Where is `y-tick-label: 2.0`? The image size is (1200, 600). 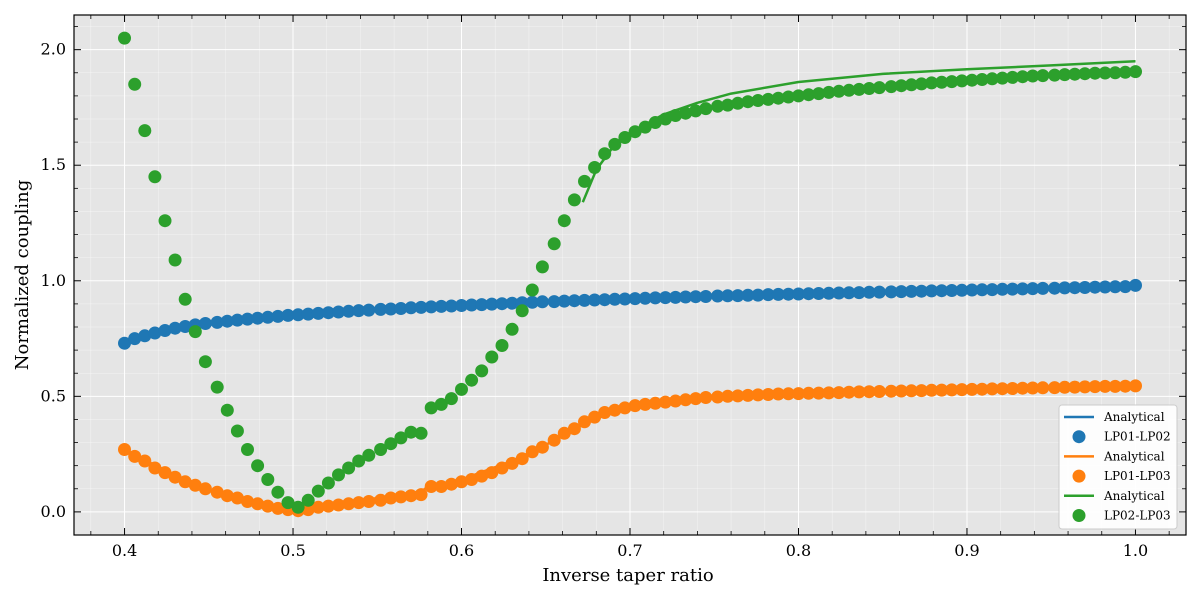
y-tick-label: 2.0 is located at coordinates (53, 49).